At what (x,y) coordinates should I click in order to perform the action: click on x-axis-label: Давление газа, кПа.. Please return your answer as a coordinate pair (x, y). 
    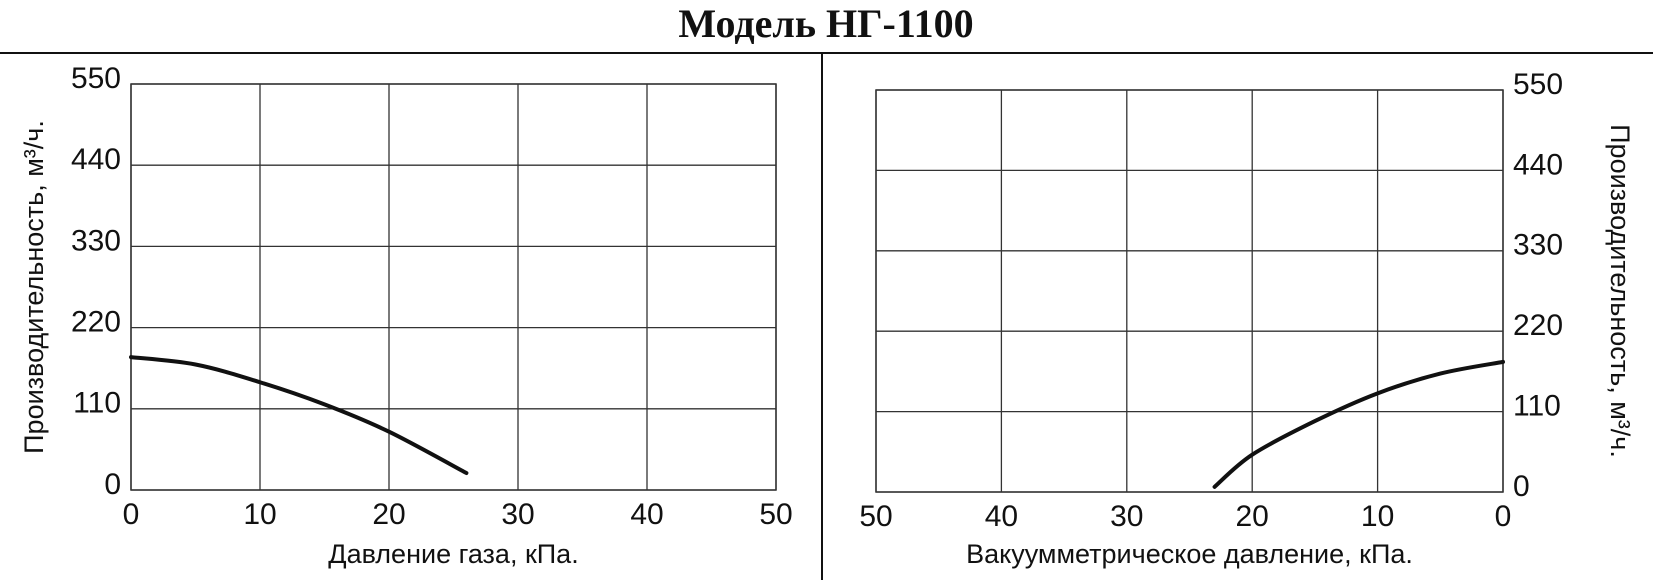
    Looking at the image, I should click on (453, 554).